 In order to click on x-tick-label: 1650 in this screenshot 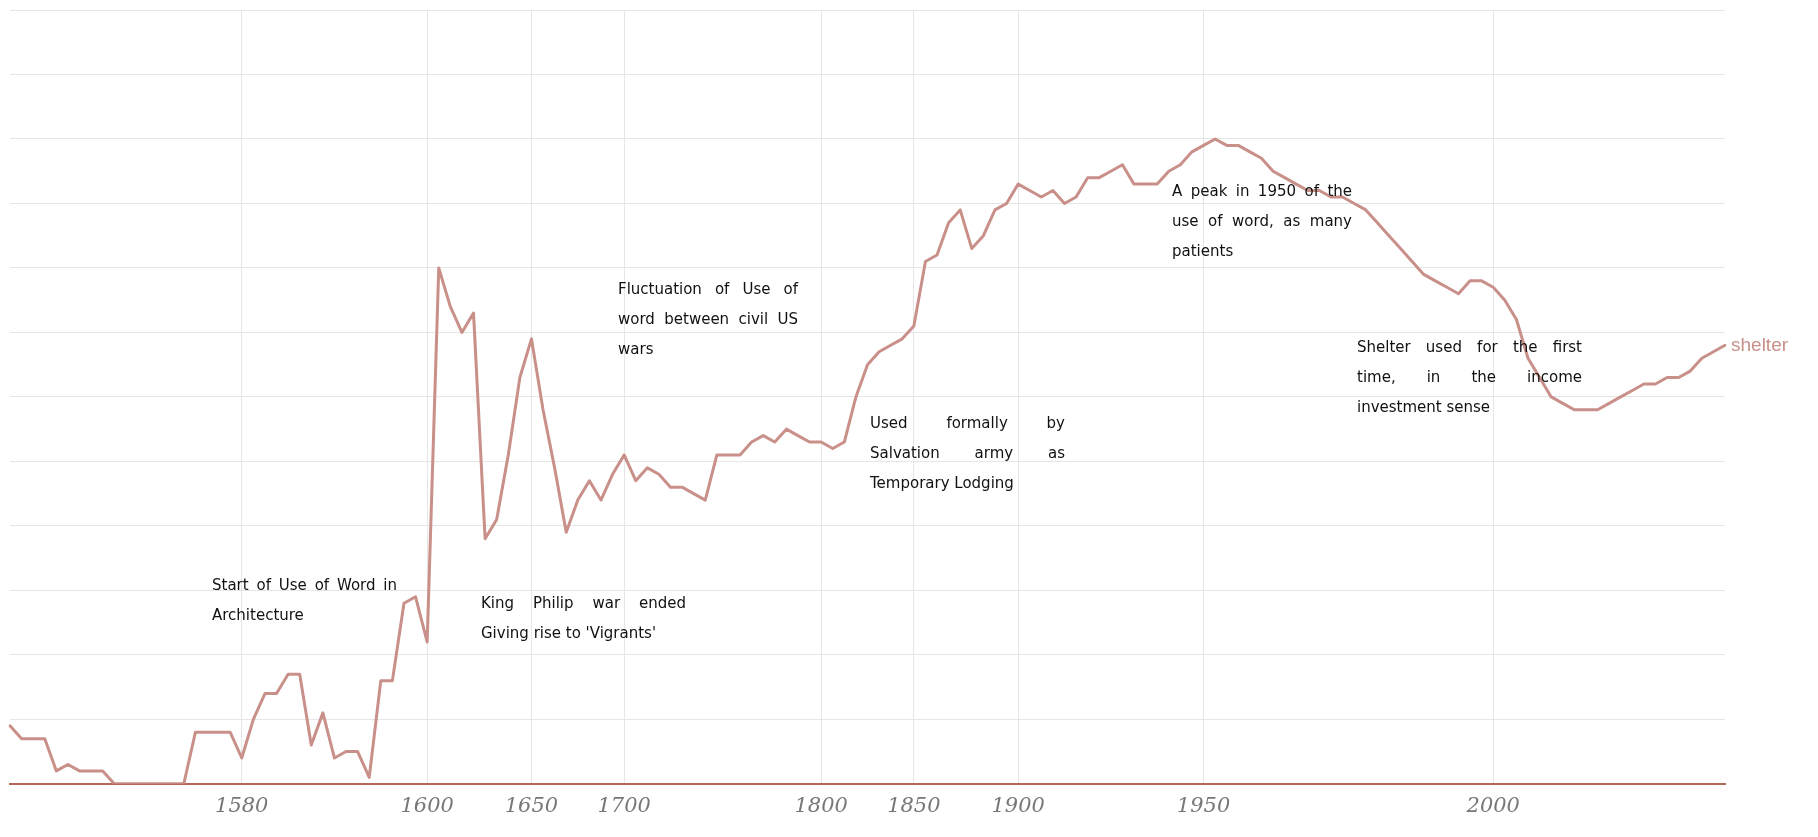, I will do `click(531, 804)`.